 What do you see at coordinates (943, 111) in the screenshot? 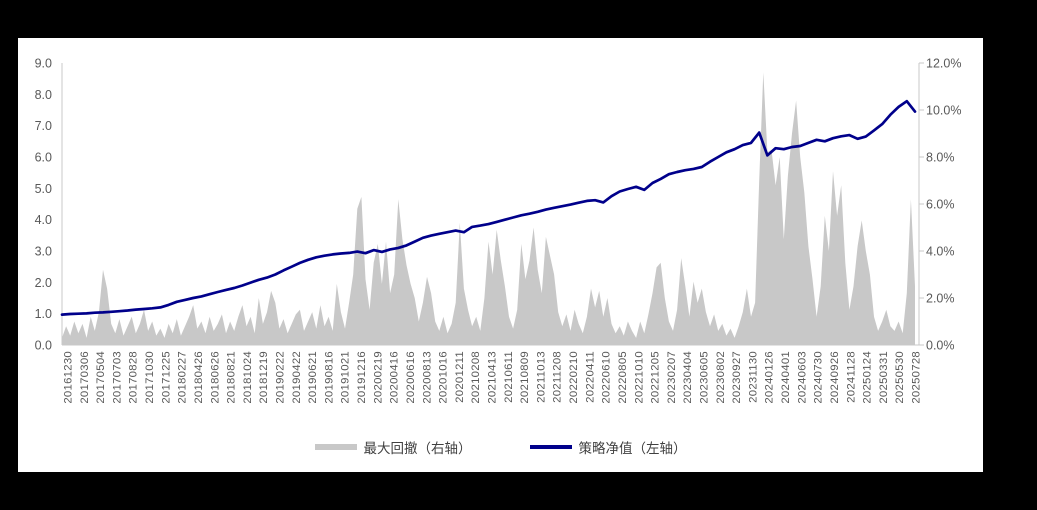
I see `right-axis-tick-label: 10.0%` at bounding box center [943, 111].